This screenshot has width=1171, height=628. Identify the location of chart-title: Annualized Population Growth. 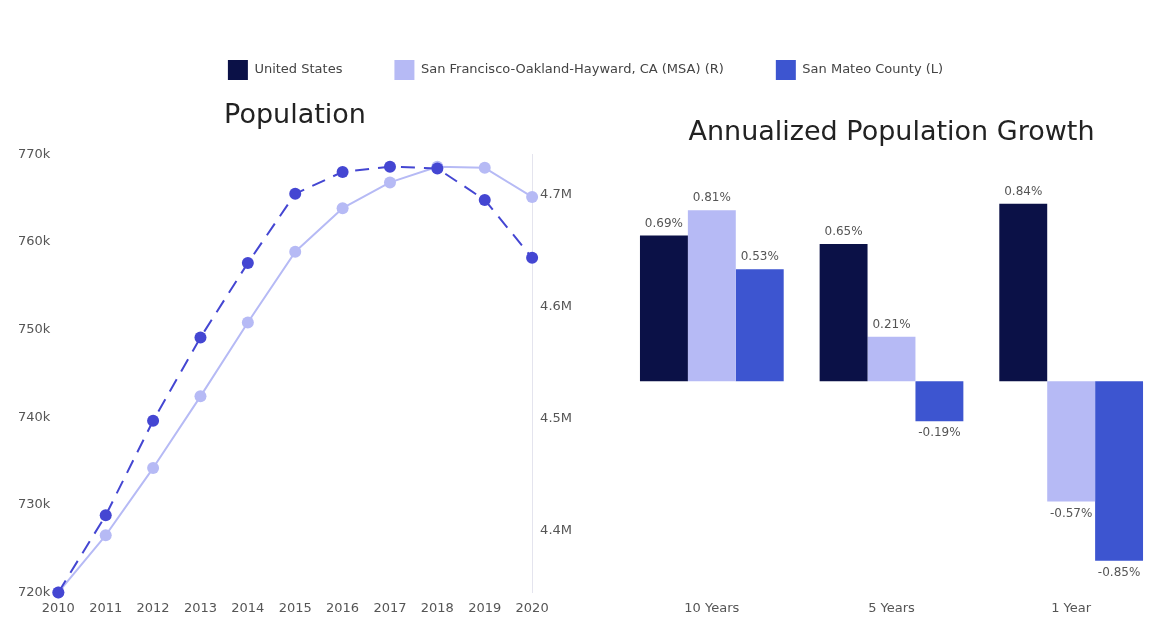
(891, 130).